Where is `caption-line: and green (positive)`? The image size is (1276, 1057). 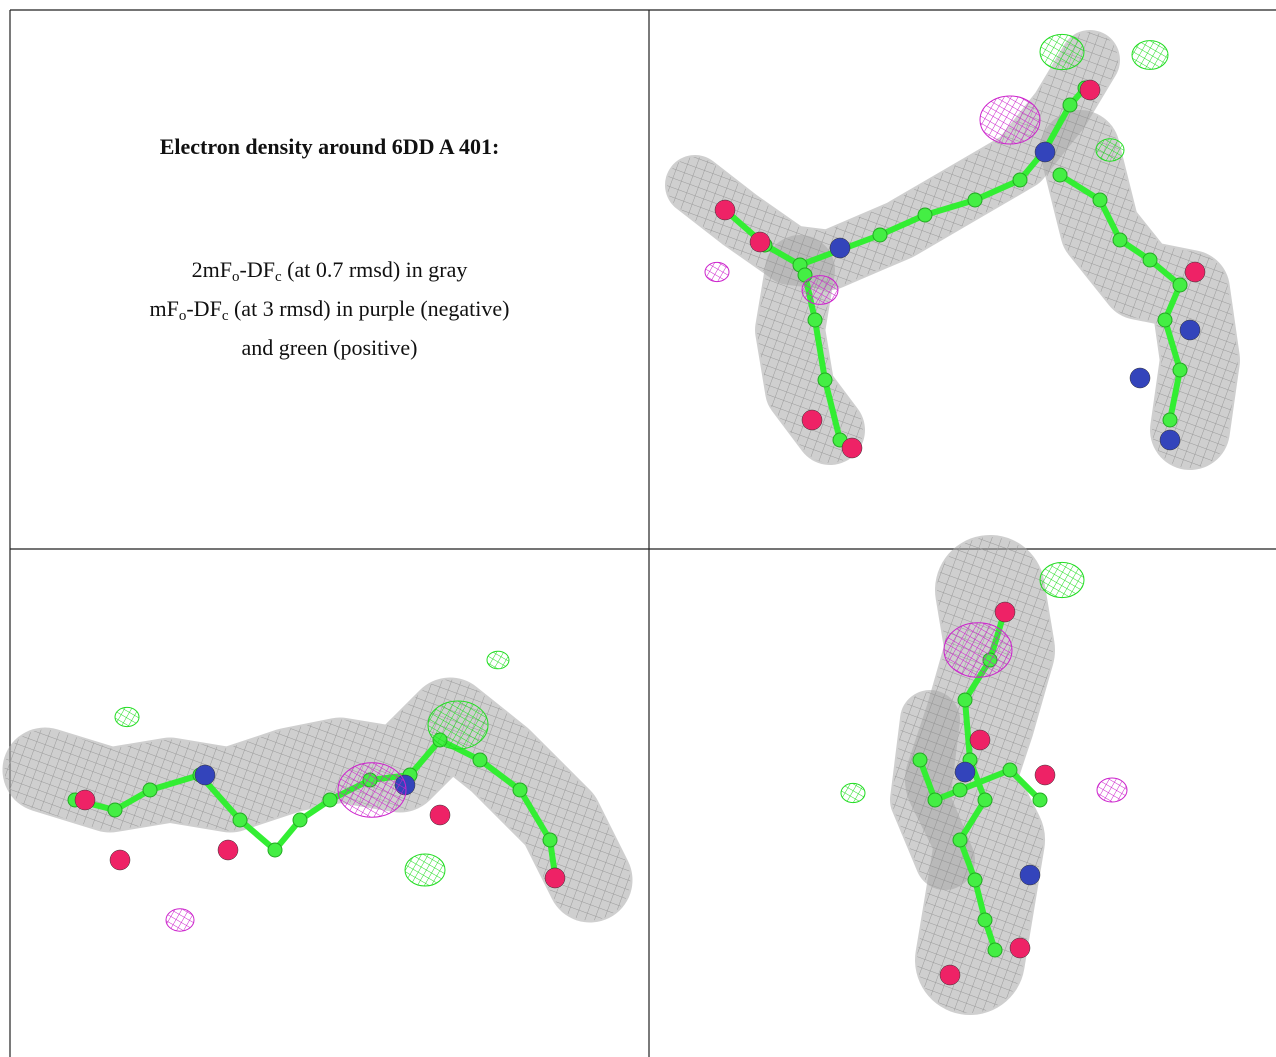
caption-line: and green (positive) is located at coordinates (329, 347).